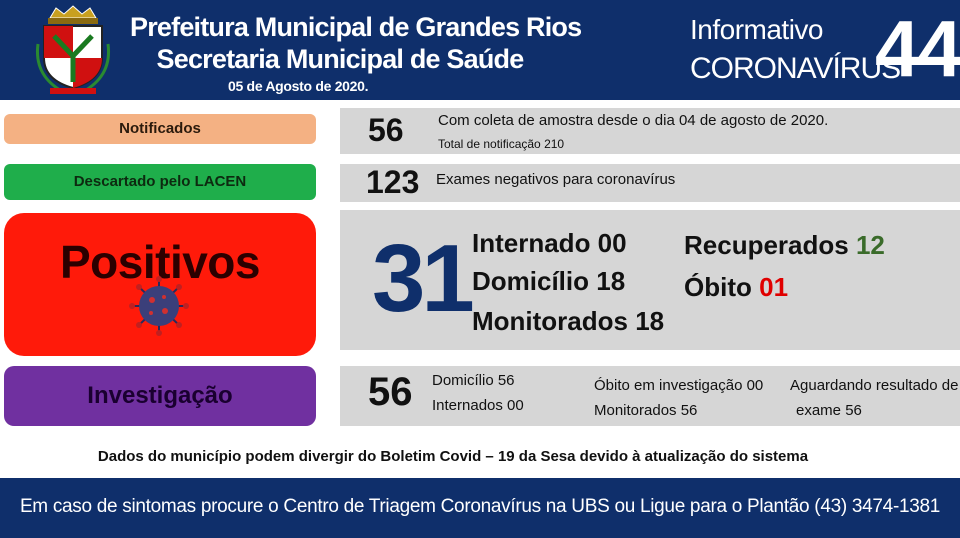 The width and height of the screenshot is (960, 538). I want to click on investigacao-label: Investigação, so click(160, 396).